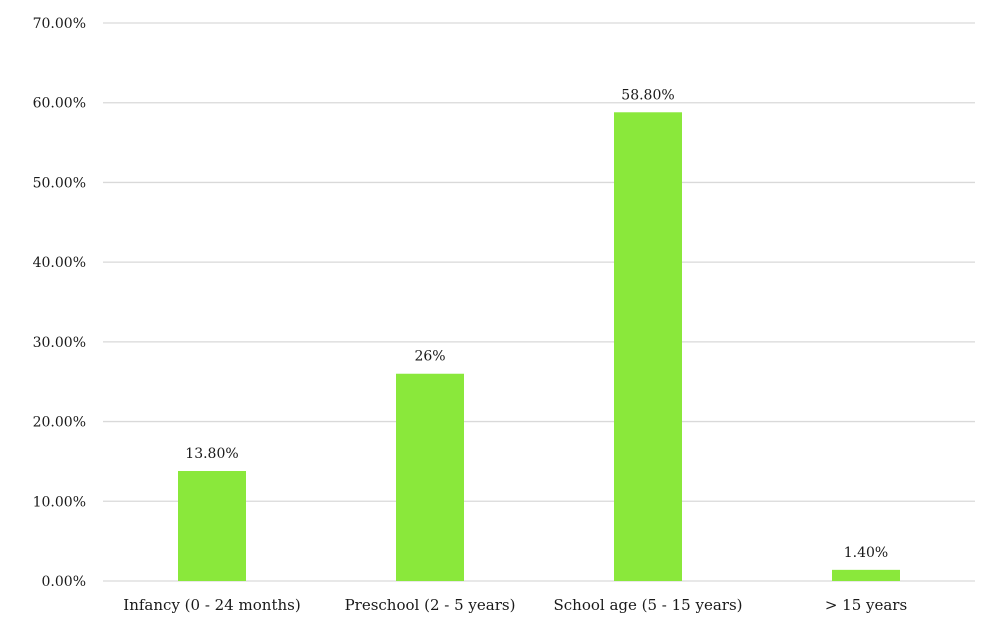 This screenshot has height=637, width=1000. Describe the element at coordinates (211, 605) in the screenshot. I see `x-category-label: Infancy (0 - 24 months)` at that location.